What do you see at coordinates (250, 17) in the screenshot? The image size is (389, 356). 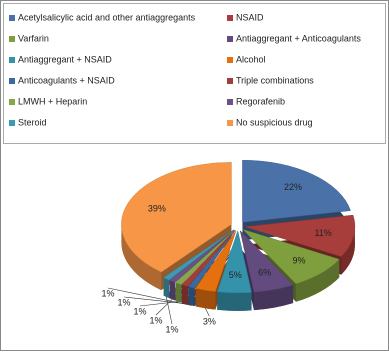 I see `legend-label: NSAID` at bounding box center [250, 17].